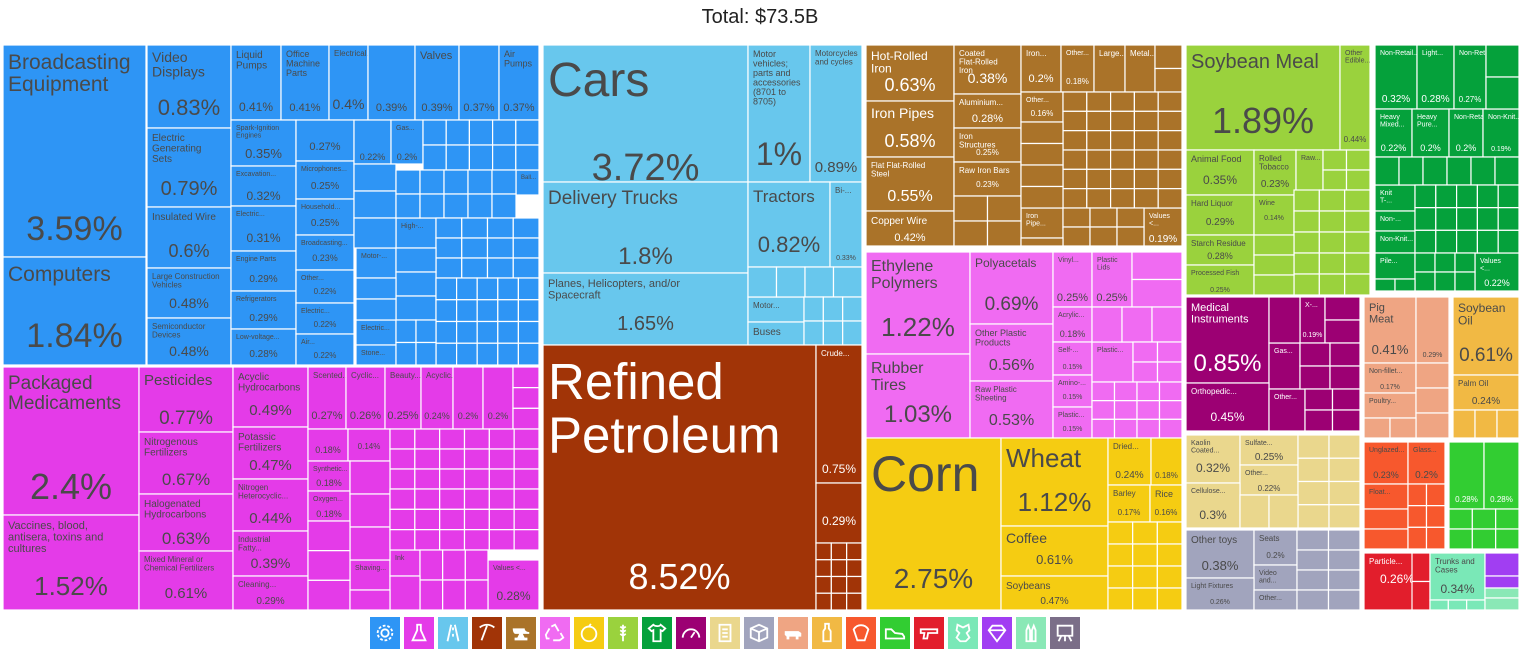  What do you see at coordinates (1355, 97) in the screenshot?
I see `tile-other-edible` at bounding box center [1355, 97].